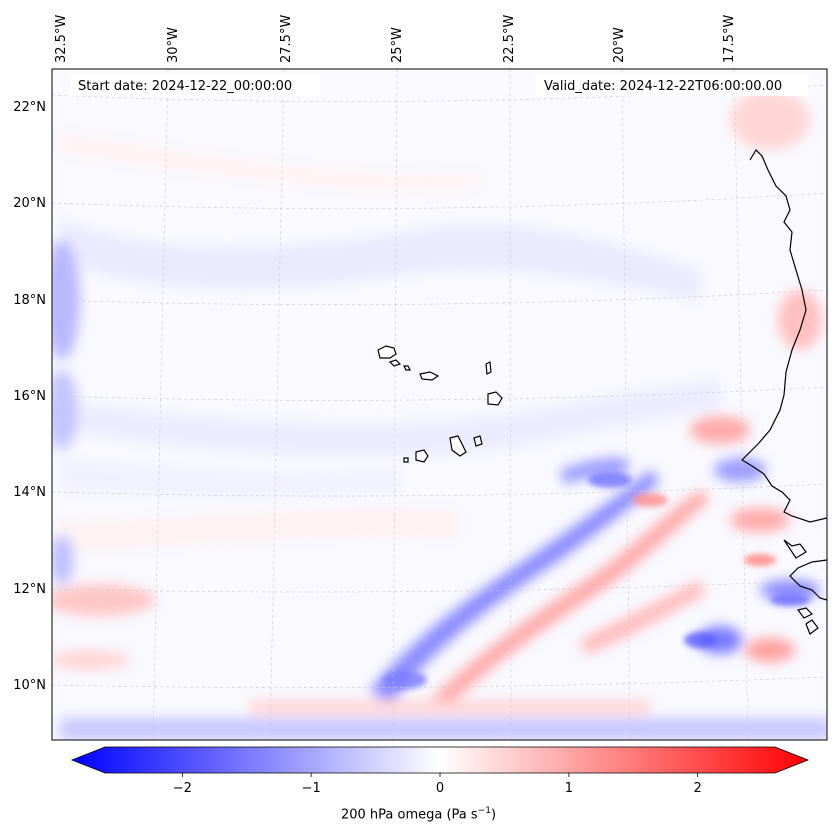  Describe the element at coordinates (397, 45) in the screenshot. I see `lon-label: 25°W` at that location.